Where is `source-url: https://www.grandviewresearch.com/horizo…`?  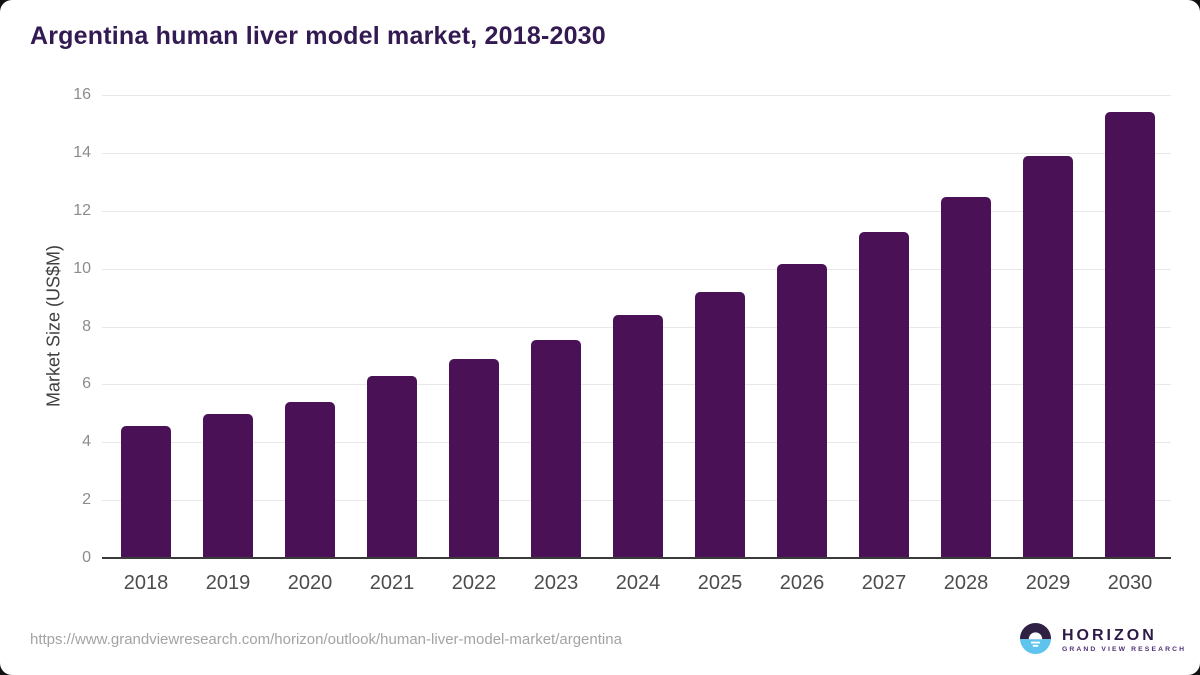
source-url: https://www.grandviewresearch.com/horizo… is located at coordinates (326, 639).